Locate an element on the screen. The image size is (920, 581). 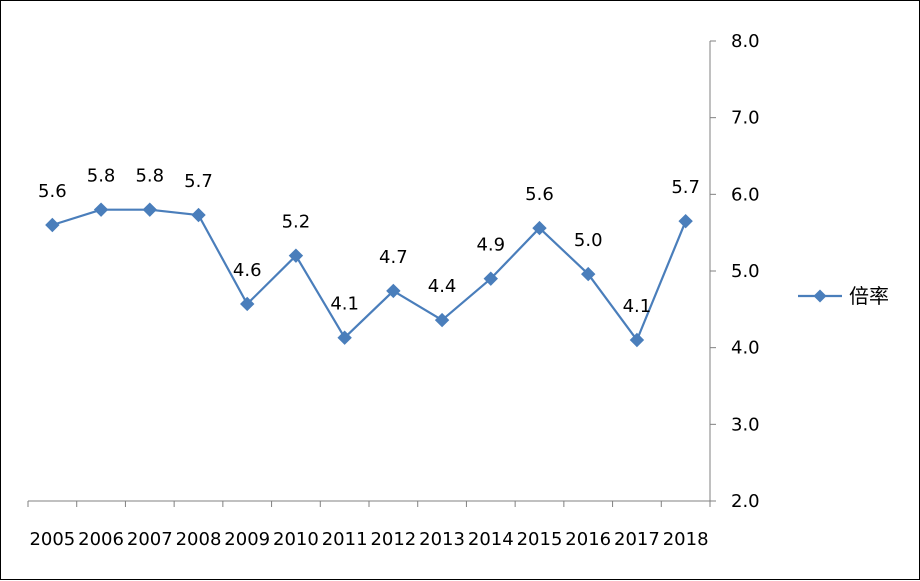
x-tick-label: 2014 is located at coordinates (491, 539).